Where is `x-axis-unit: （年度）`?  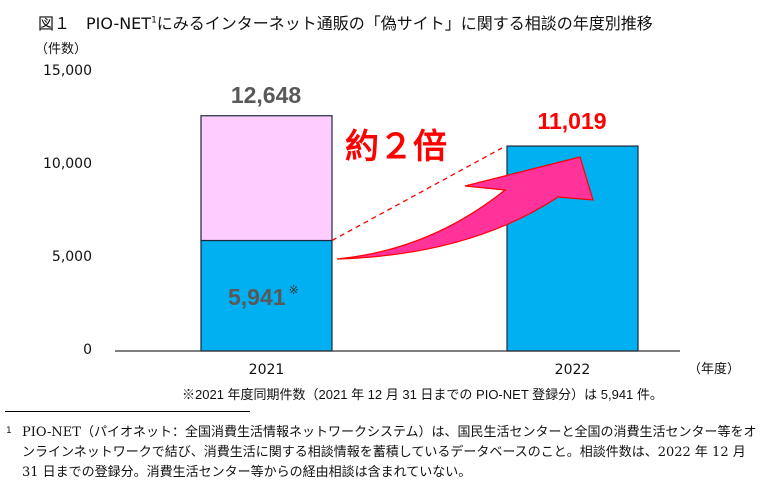
x-axis-unit: （年度） is located at coordinates (714, 369).